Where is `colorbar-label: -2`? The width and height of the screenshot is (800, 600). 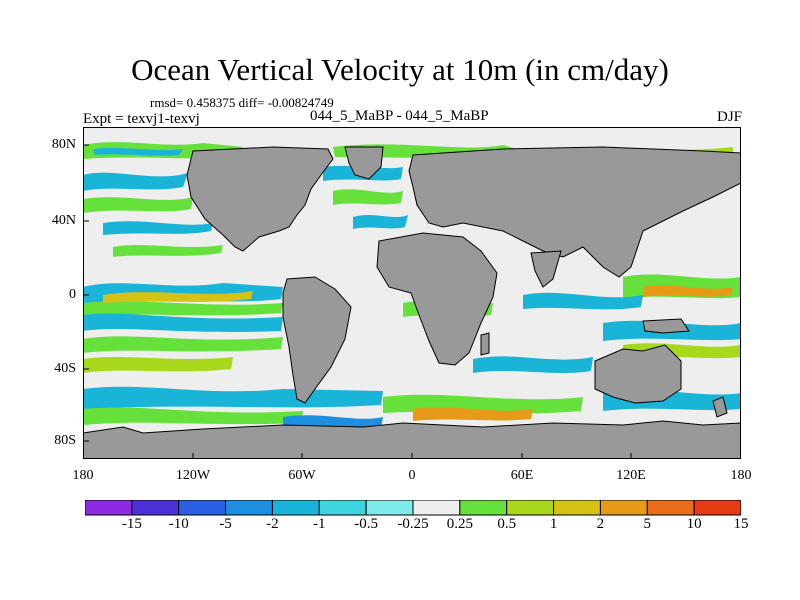
colorbar-label: -2 is located at coordinates (272, 524).